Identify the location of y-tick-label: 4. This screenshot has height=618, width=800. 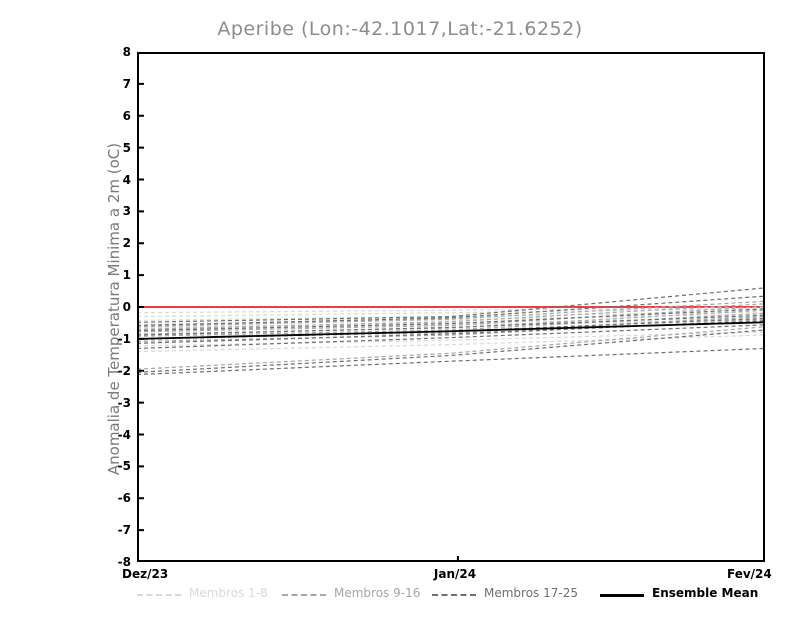
(126, 179).